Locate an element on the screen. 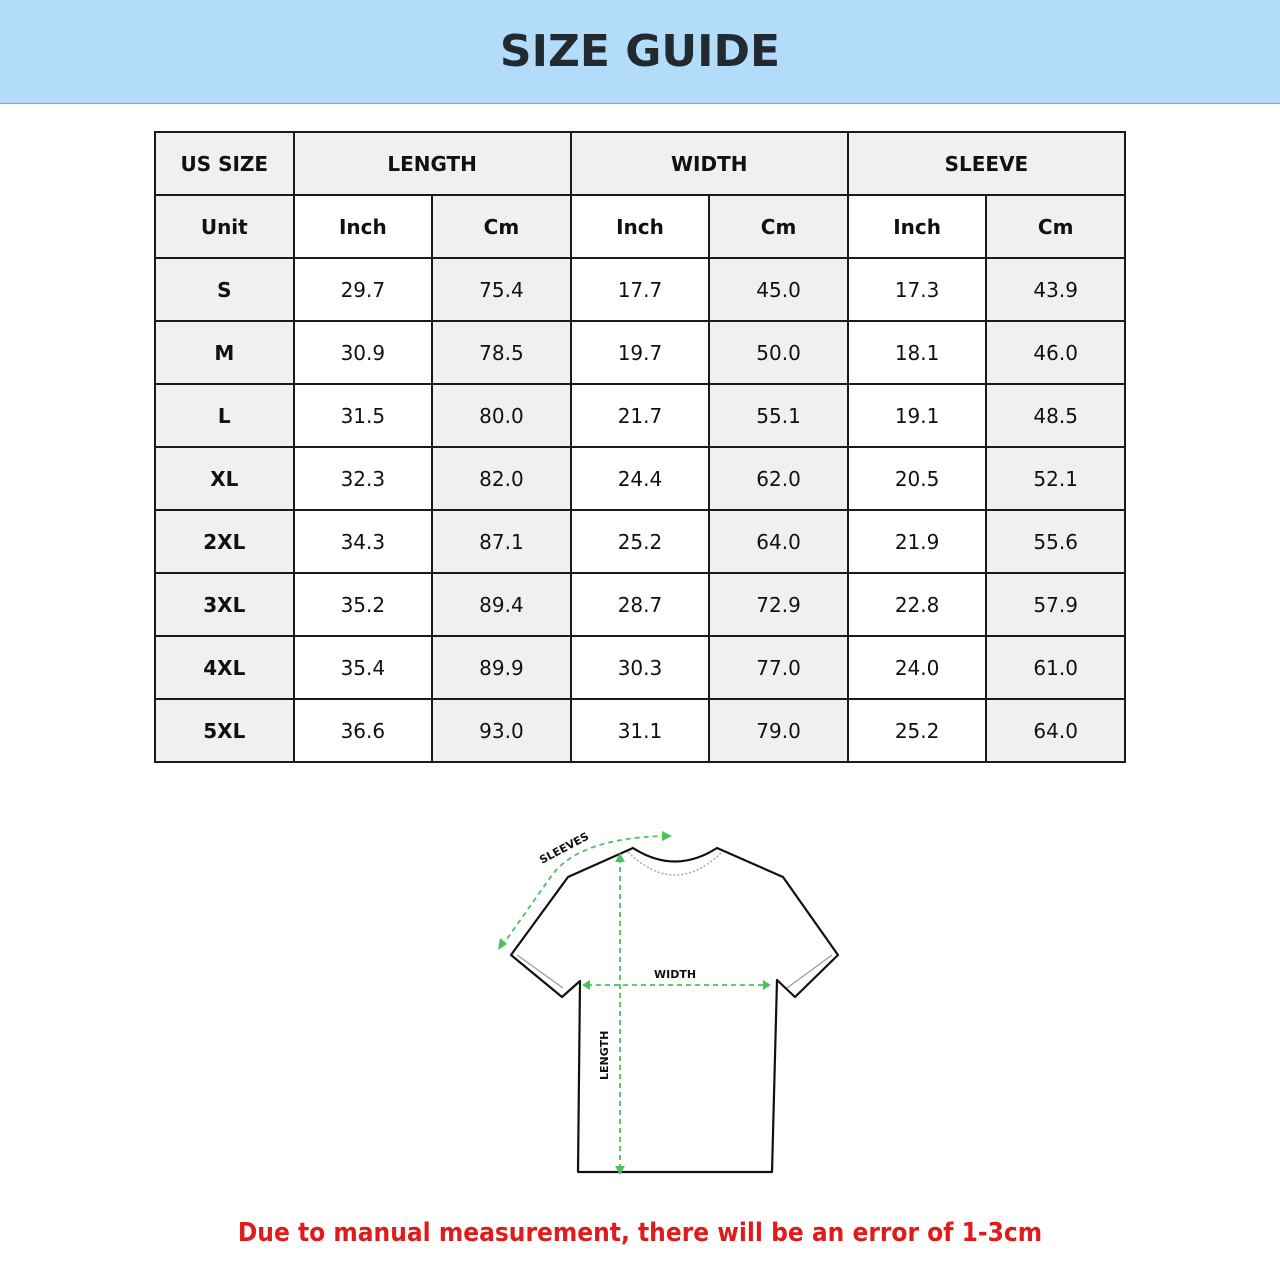 Image resolution: width=1280 pixels, height=1280 pixels. size-label-cell: 5XL is located at coordinates (224, 730).